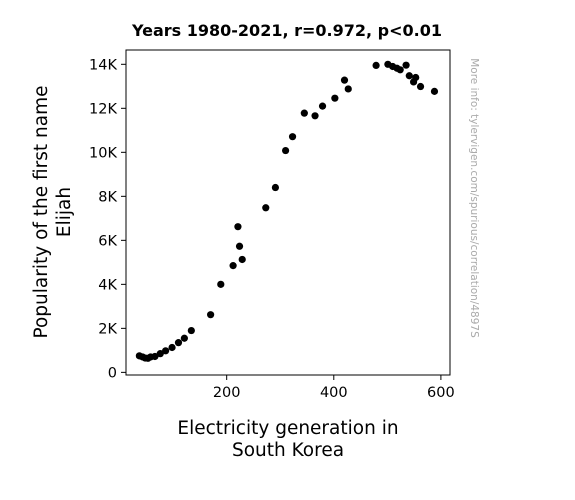  What do you see at coordinates (103, 109) in the screenshot?
I see `y-tick-label: 12K` at bounding box center [103, 109].